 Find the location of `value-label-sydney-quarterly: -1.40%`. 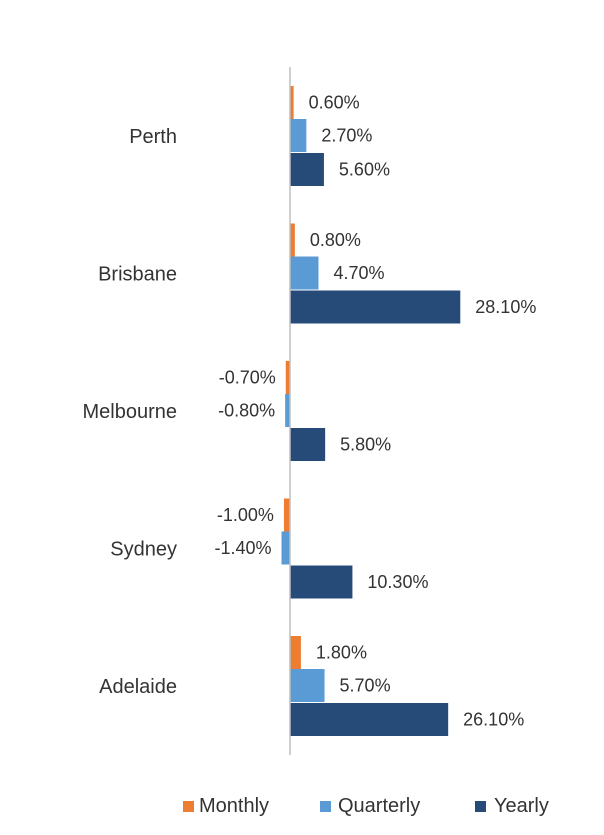

value-label-sydney-quarterly: -1.40% is located at coordinates (242, 548).